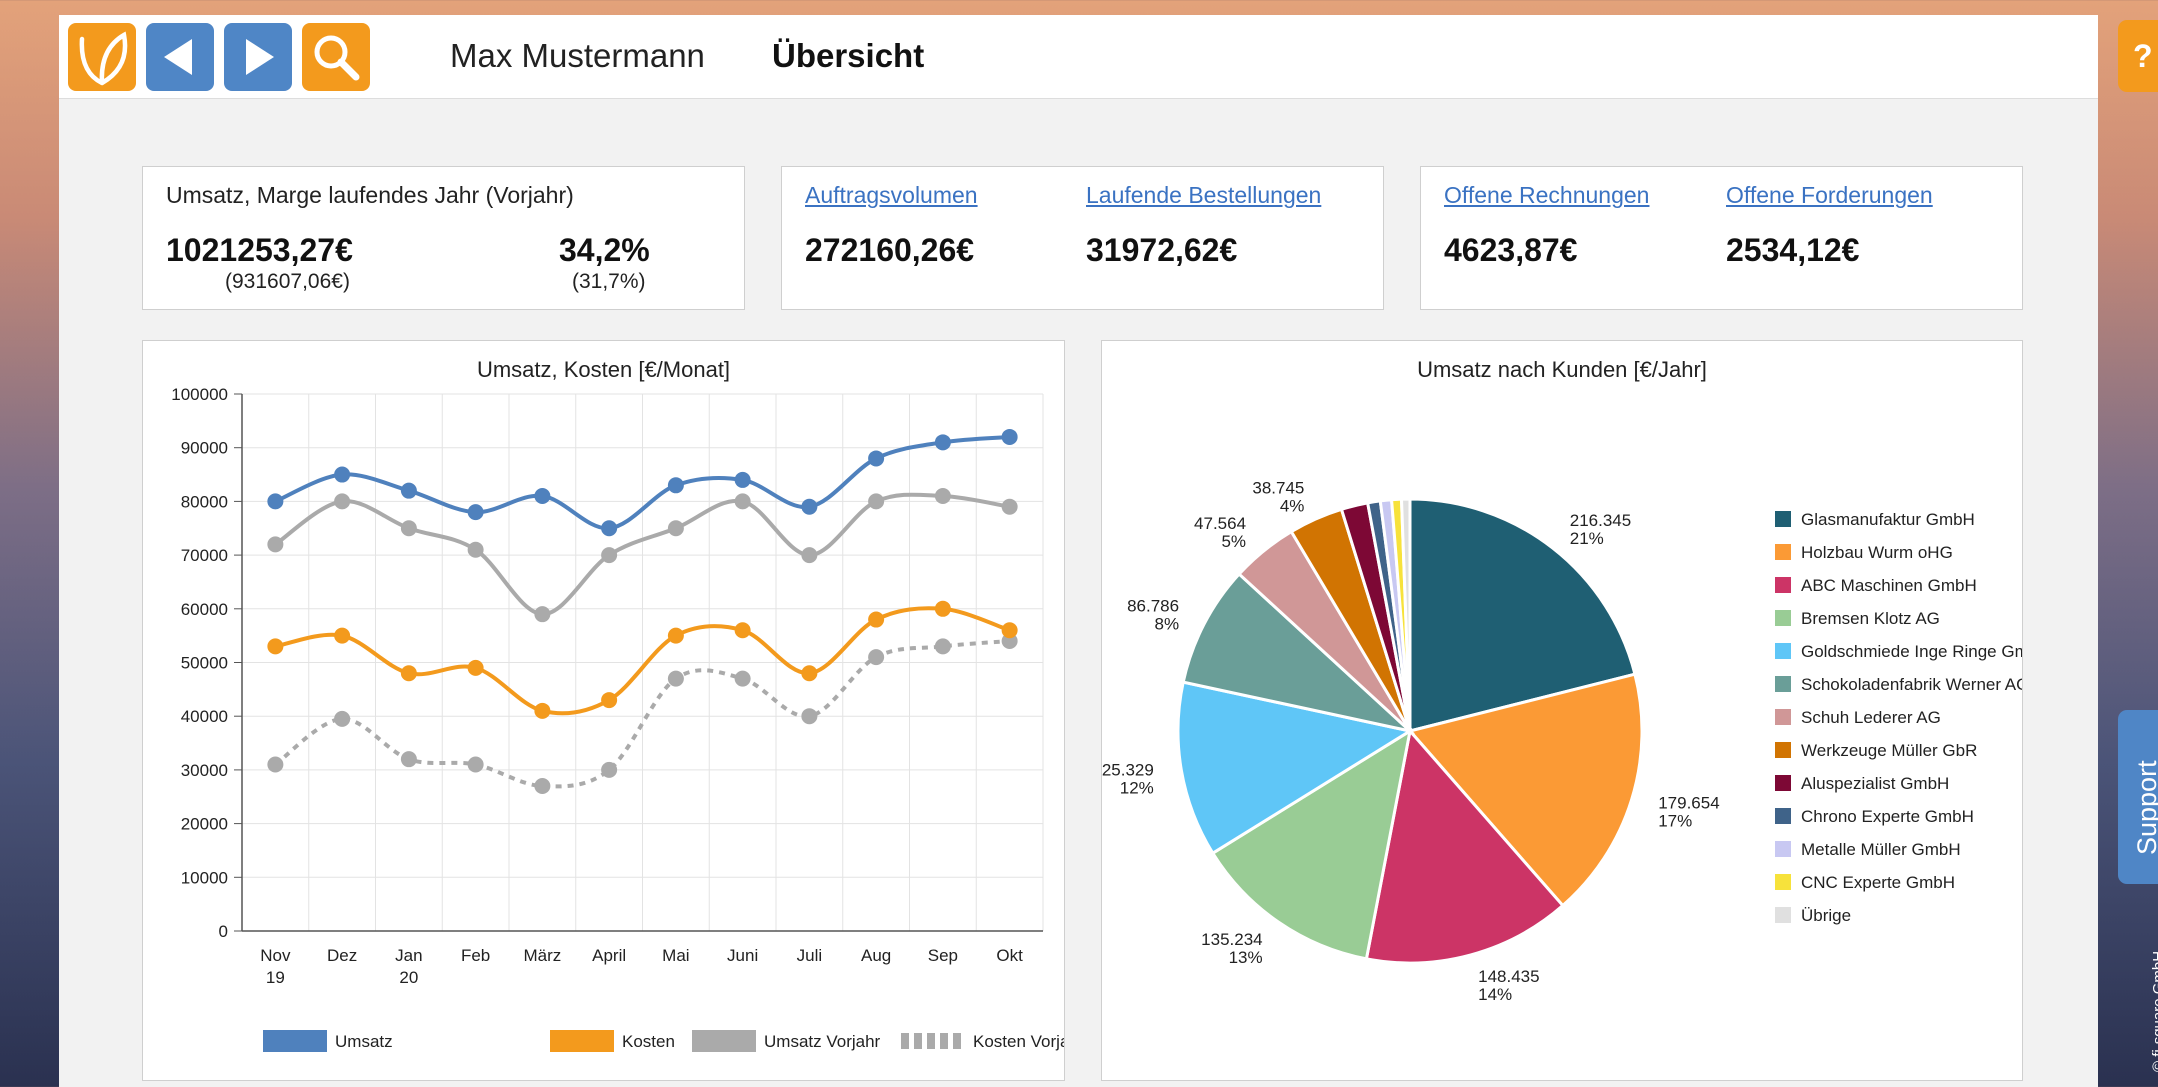 The height and width of the screenshot is (1087, 2158). Describe the element at coordinates (1829, 195) in the screenshot. I see `offene-forderungen-link: Offene Forderungen` at that location.